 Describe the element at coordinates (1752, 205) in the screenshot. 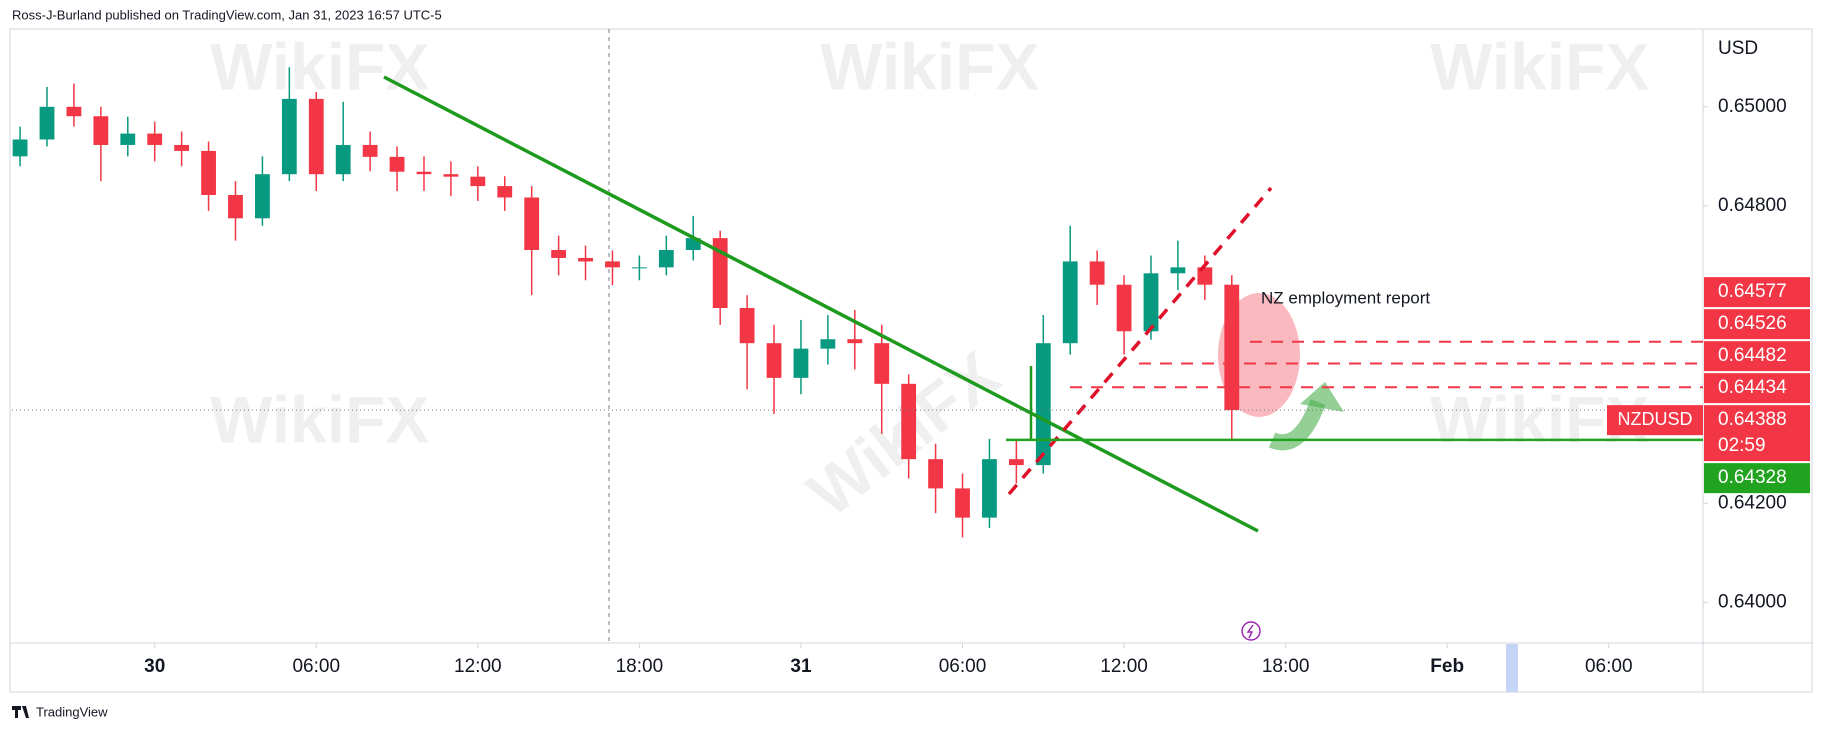

I see `y-tick-label: 0.64800` at that location.